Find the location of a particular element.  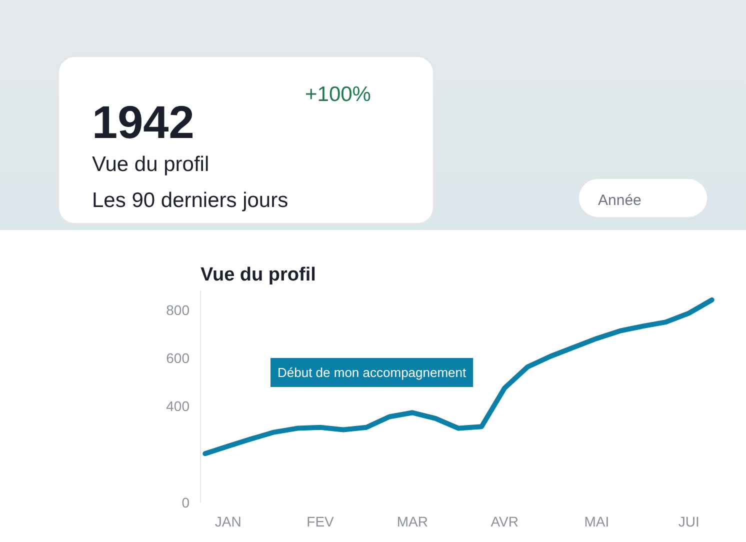

text: +100% is located at coordinates (338, 95).